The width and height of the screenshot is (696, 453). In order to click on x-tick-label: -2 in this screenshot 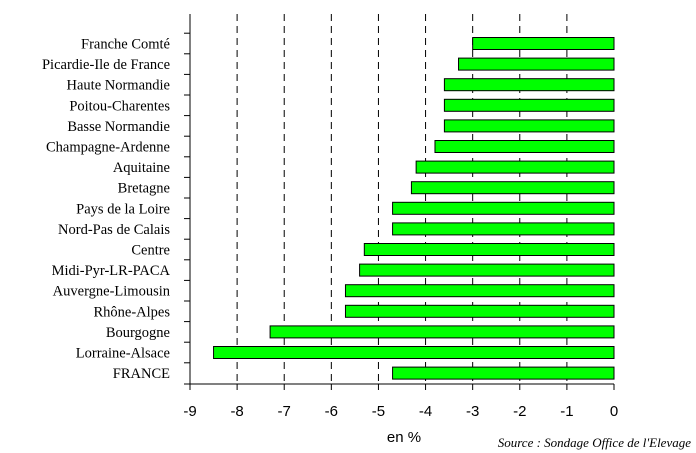, I will do `click(519, 411)`.